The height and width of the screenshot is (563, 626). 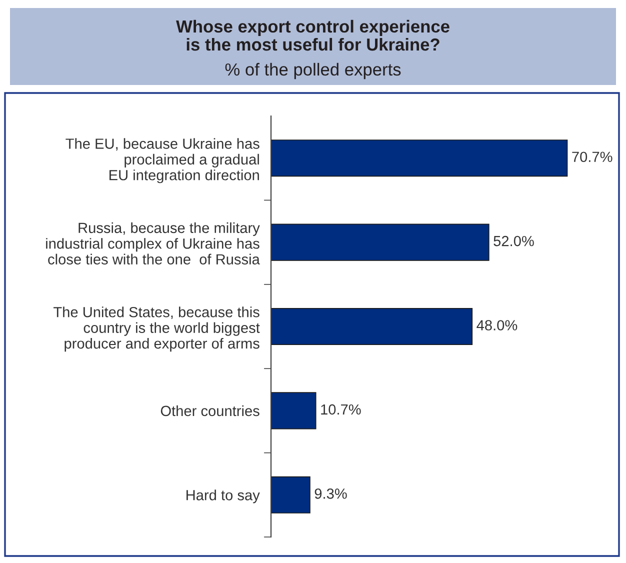 What do you see at coordinates (163, 161) in the screenshot?
I see `y-tick-label: The EU, because Ukraine has proclaimed a gradual EU integration direction` at bounding box center [163, 161].